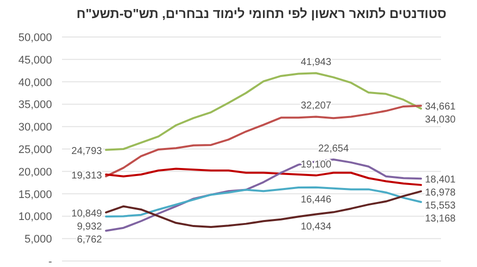 The width and height of the screenshot is (477, 267). I want to click on data-label: 24,793, so click(86, 151).